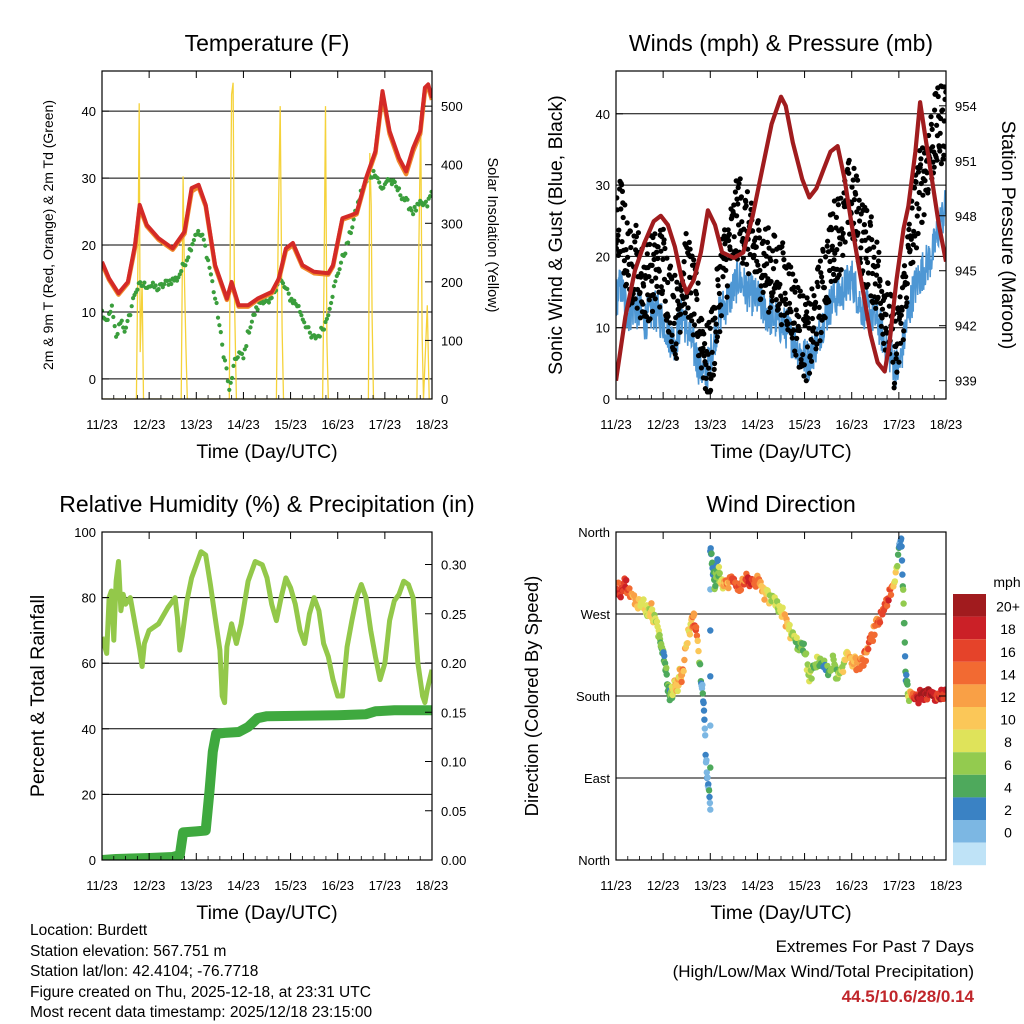 The height and width of the screenshot is (1024, 1024). Describe the element at coordinates (452, 106) in the screenshot. I see `temperature-ytick-right-label: 500` at that location.